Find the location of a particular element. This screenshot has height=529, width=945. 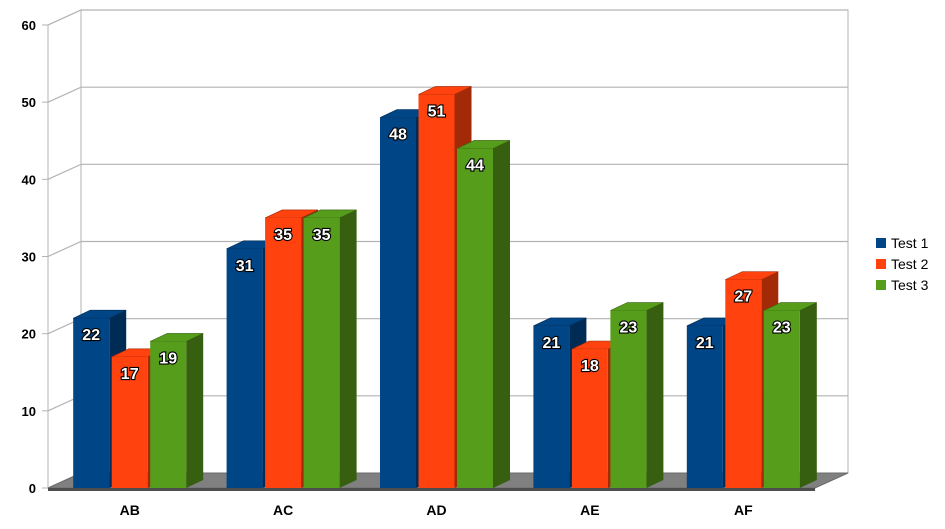

legend-label: Test 2 is located at coordinates (910, 264).